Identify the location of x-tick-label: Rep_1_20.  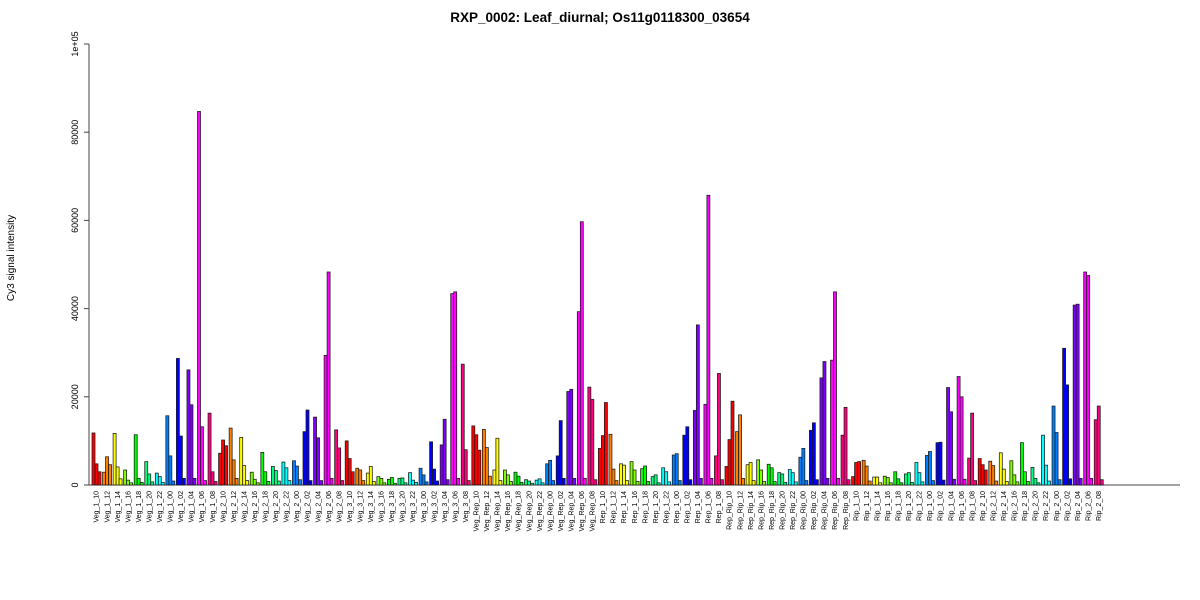
(656, 507).